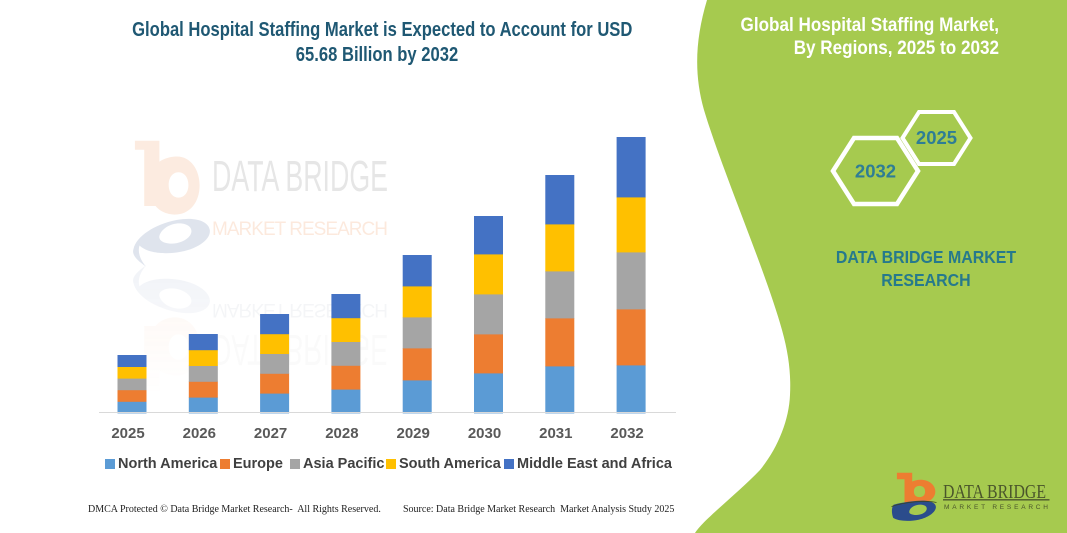  Describe the element at coordinates (936, 137) in the screenshot. I see `svg-text: 2025` at that location.